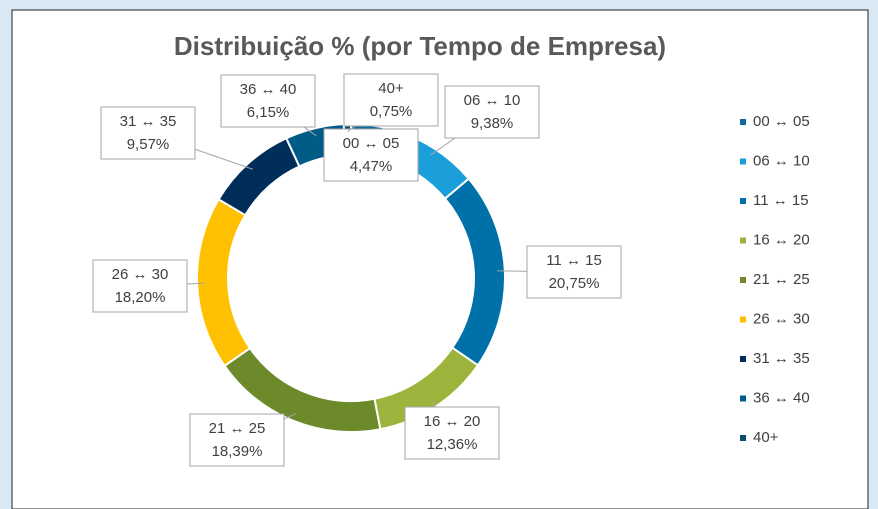 The width and height of the screenshot is (878, 509). Describe the element at coordinates (268, 112) in the screenshot. I see `data-label-value: 6,15%` at that location.